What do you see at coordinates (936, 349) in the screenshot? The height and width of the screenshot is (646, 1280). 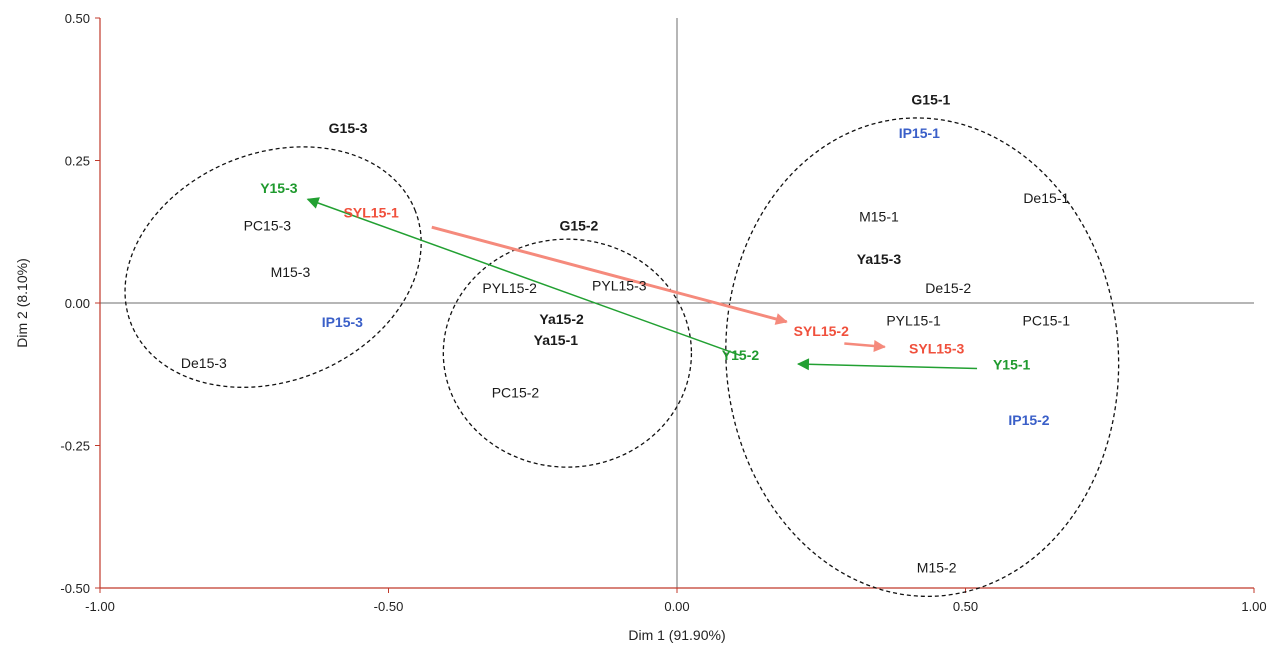 I see `point-label-syl15-3: SYL15-3` at bounding box center [936, 349].